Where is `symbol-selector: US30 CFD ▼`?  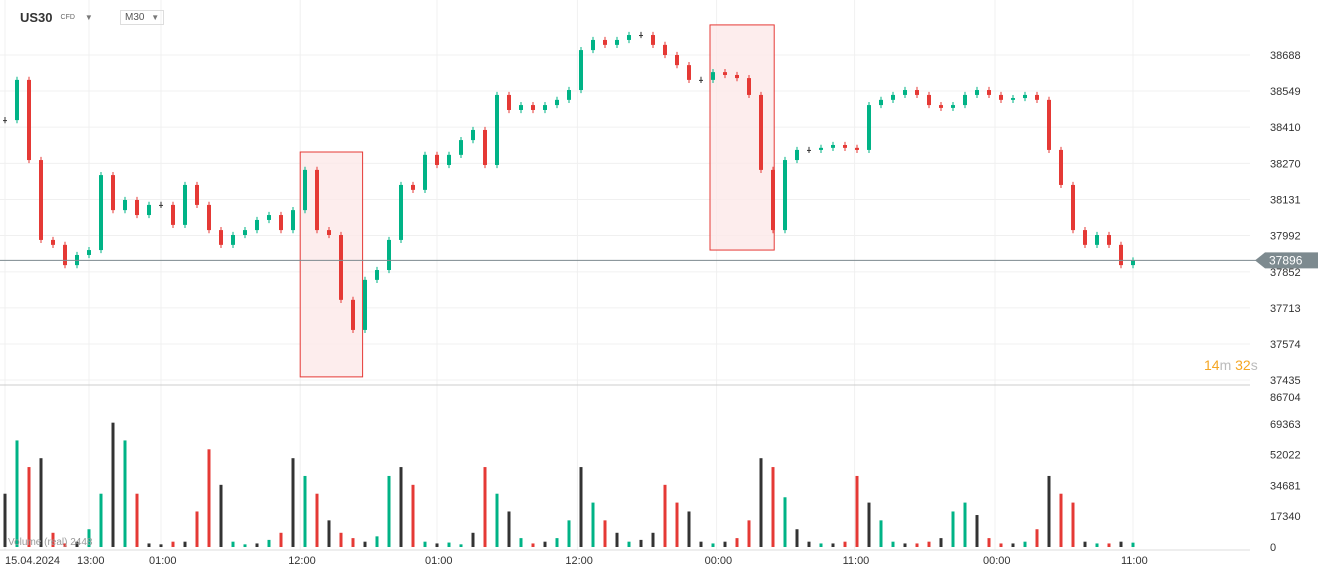
symbol-selector: US30 CFD ▼ is located at coordinates (56, 17).